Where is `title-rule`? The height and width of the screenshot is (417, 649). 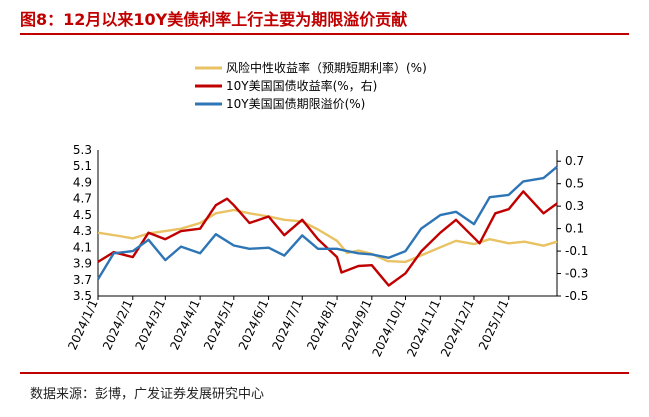
title-rule is located at coordinates (324, 34).